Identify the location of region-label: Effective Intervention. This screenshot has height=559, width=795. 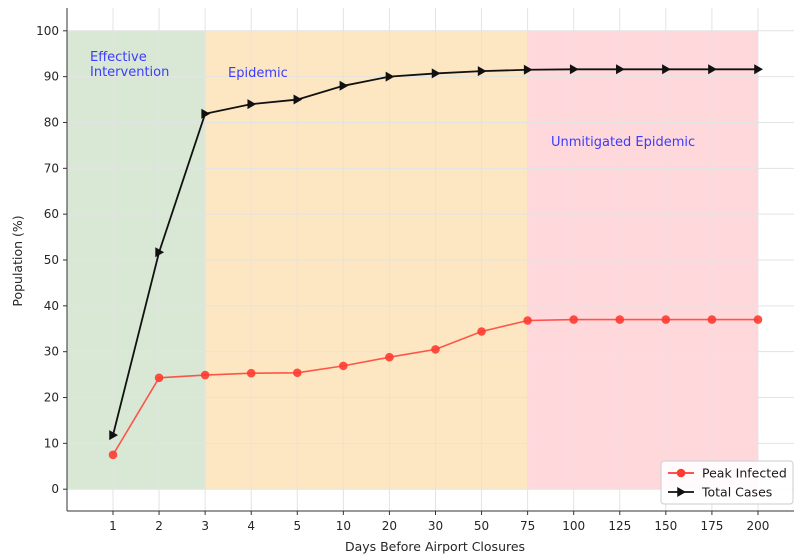
(129, 65).